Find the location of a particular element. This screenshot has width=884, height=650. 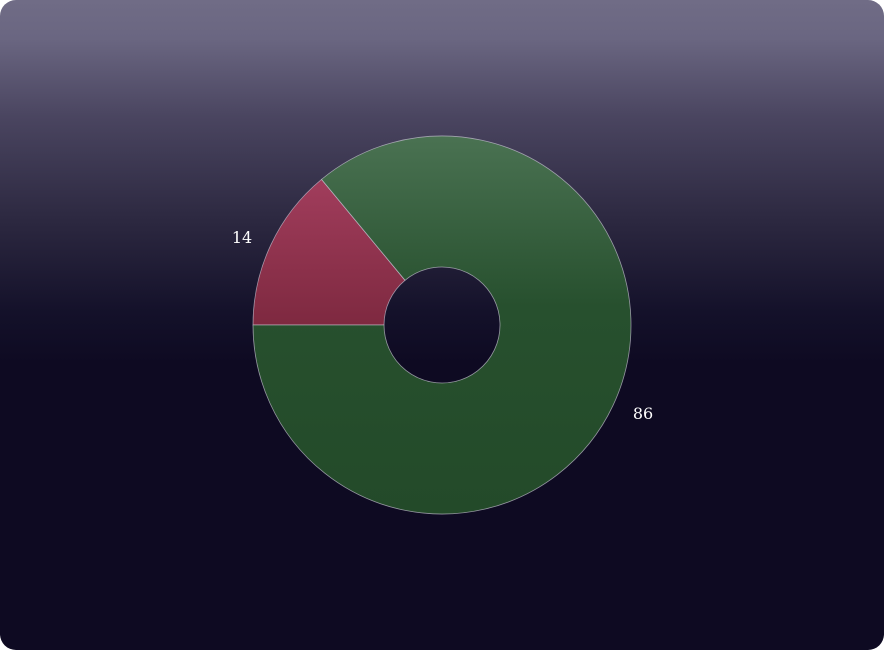

labels-group: 14 86 is located at coordinates (442, 325).